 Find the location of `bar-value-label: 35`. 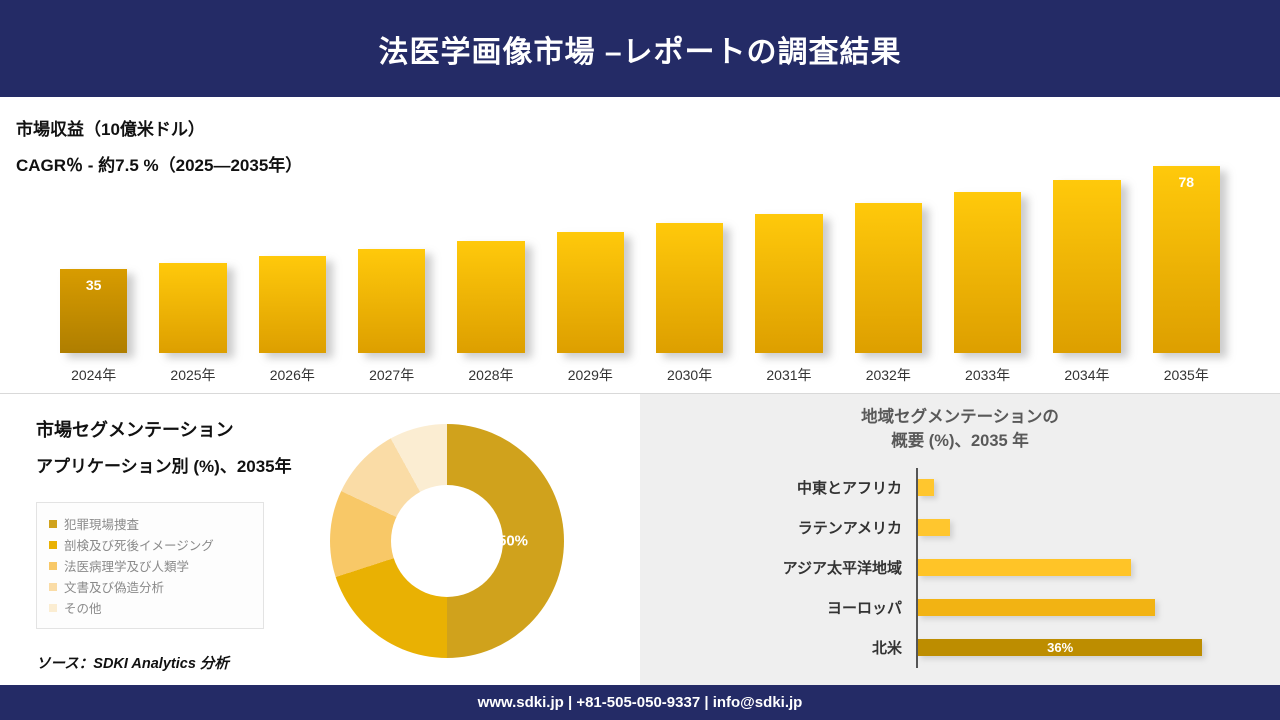

bar-value-label: 35 is located at coordinates (93, 285).